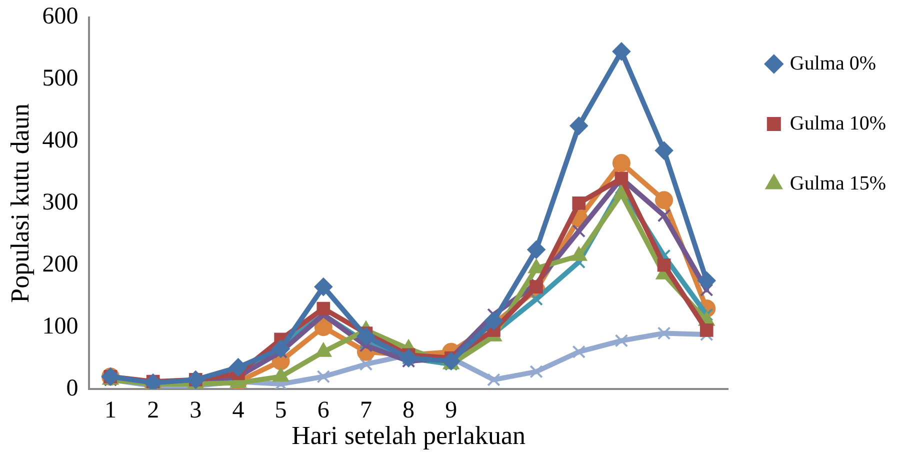  I want to click on x-tick-label: 9, so click(451, 411).